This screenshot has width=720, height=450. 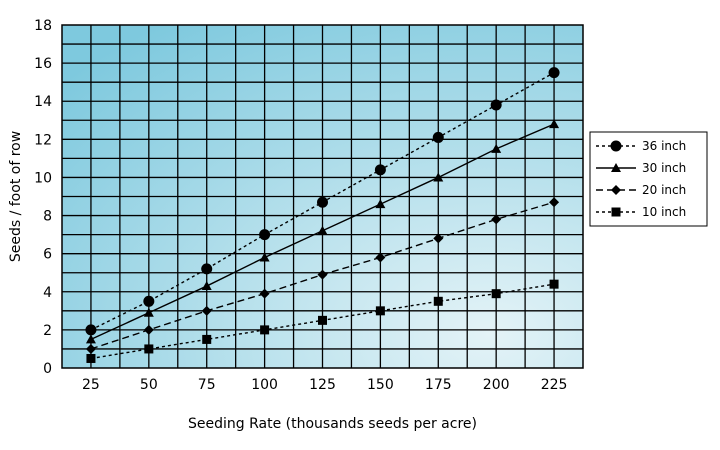 I want to click on x-axis-ticks: 25 50 75 100 125 150 175 200 225, so click(x=324, y=385).